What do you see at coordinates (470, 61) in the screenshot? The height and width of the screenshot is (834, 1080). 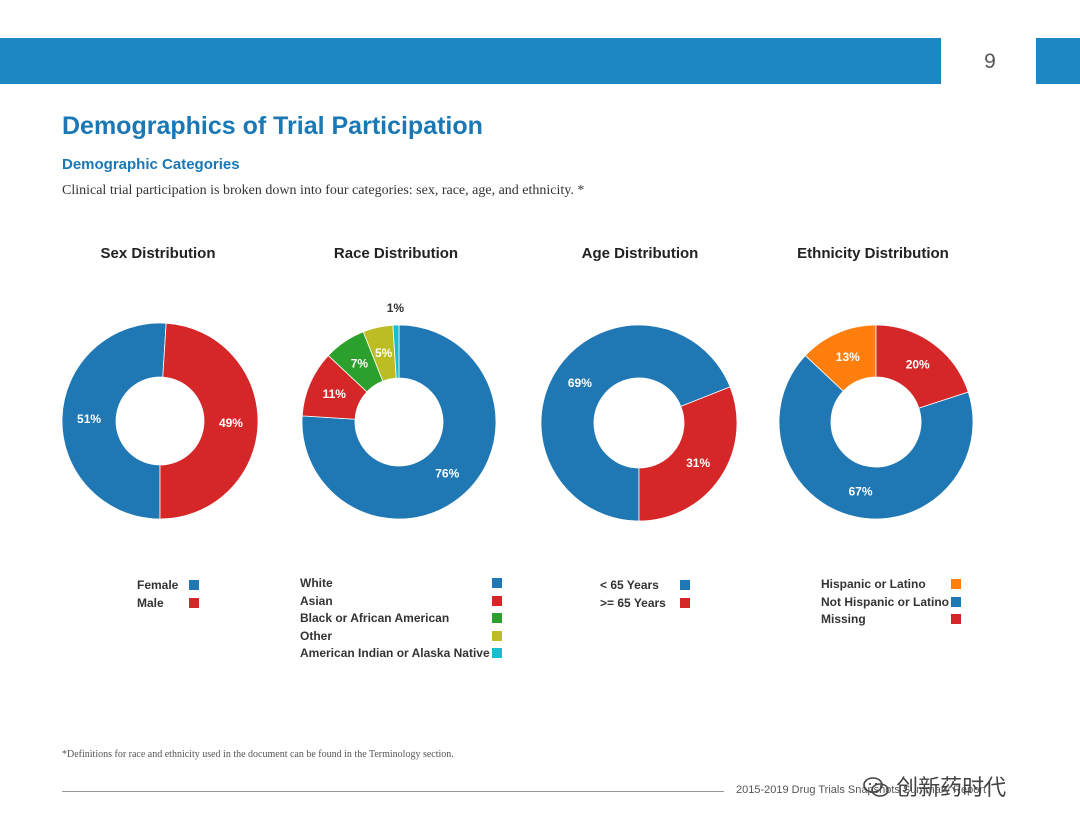 I see `header-band` at bounding box center [470, 61].